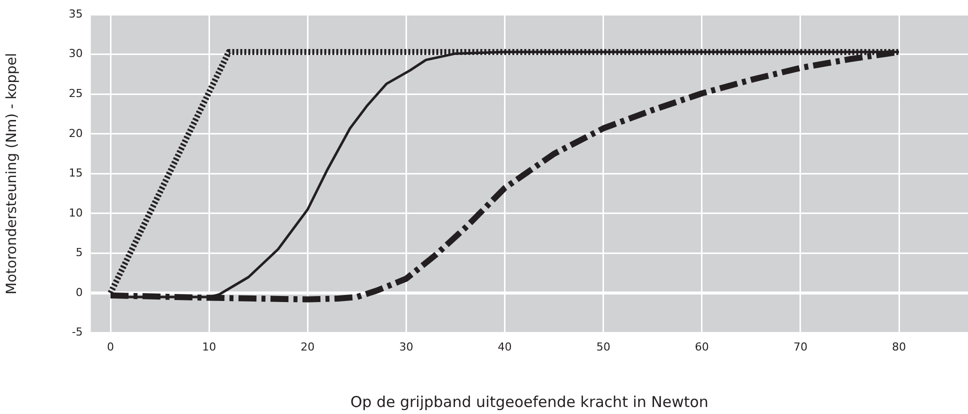  Describe the element at coordinates (75, 213) in the screenshot. I see `y-tick-label: 10` at that location.